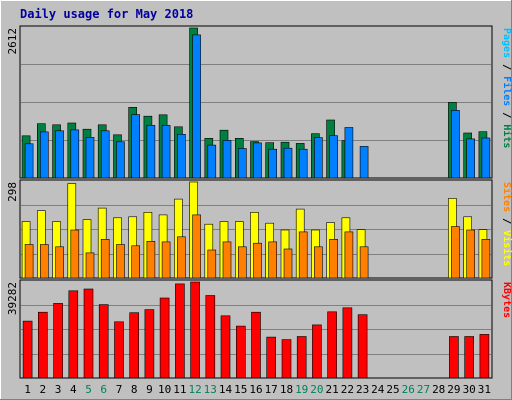 This screenshot has width=512, height=400. I want to click on x-tick-label-day-12: 12, so click(194, 389).